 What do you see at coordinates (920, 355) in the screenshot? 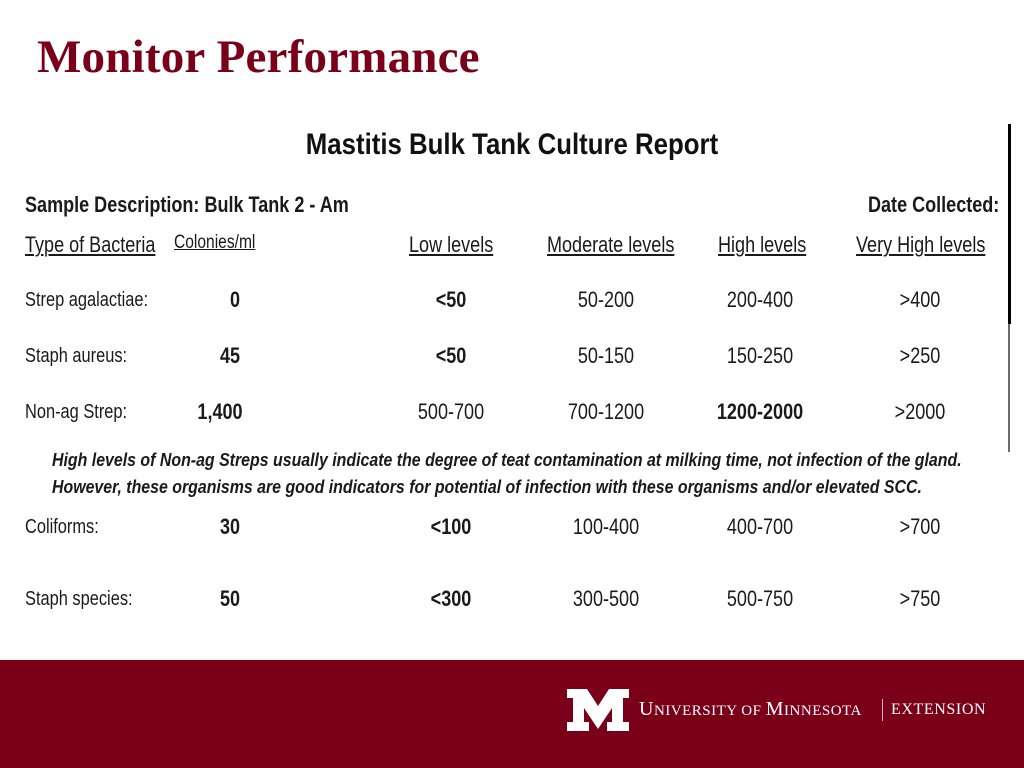
I see `very-high-level-value: >250` at bounding box center [920, 355].